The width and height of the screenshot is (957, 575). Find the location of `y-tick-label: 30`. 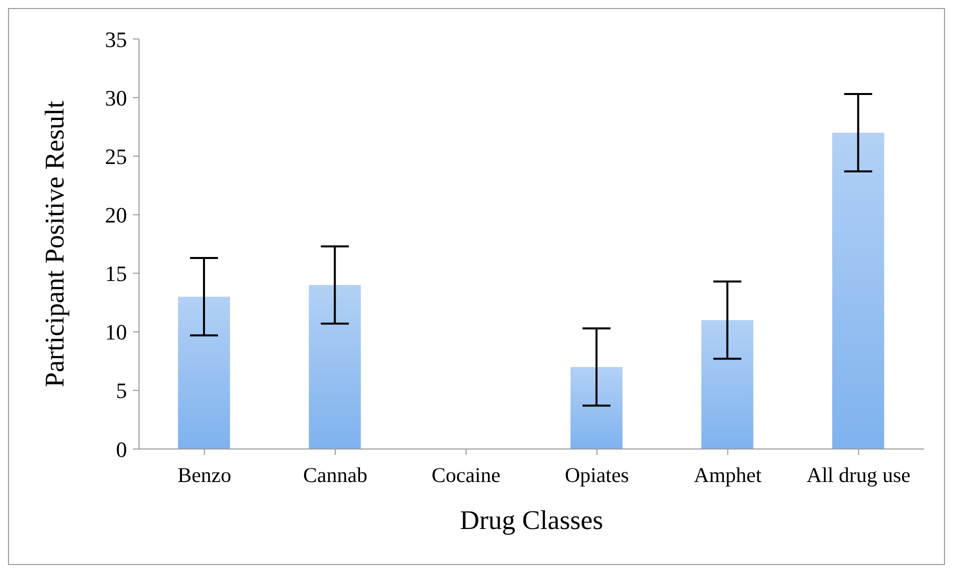

y-tick-label: 30 is located at coordinates (116, 97).